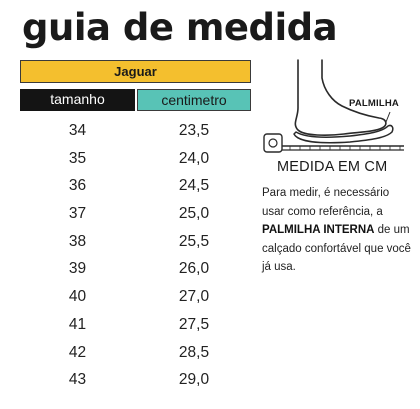 This screenshot has height=409, width=420. I want to click on table-row: 40 27,0, so click(135, 297).